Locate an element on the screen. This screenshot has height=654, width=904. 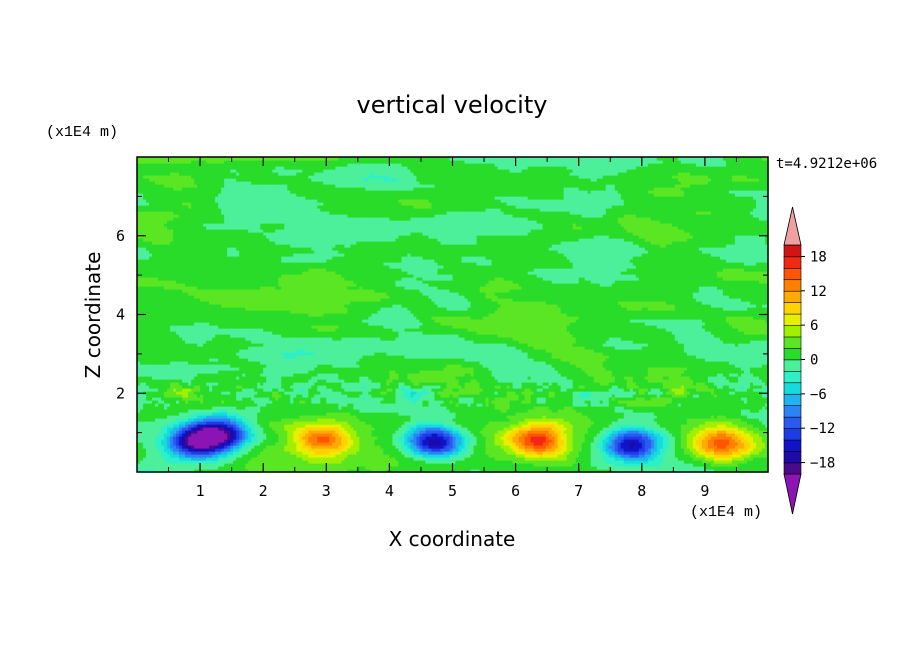
time-label: t=4.9212e+06 is located at coordinates (826, 164).